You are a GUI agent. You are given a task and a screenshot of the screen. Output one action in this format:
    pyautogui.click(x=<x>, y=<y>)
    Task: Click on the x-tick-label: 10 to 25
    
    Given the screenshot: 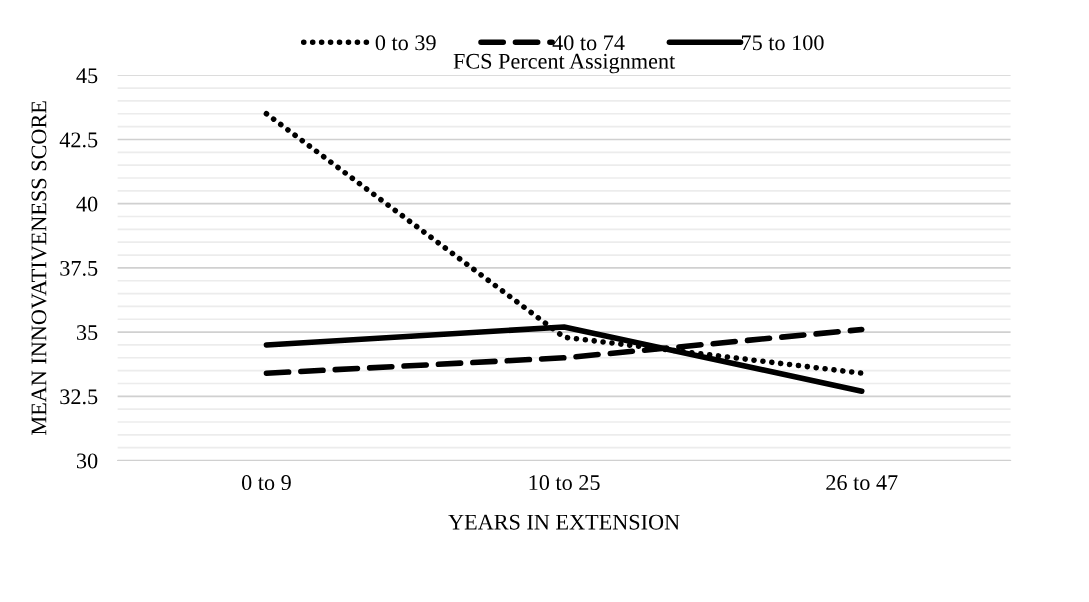 What is the action you would take?
    pyautogui.click(x=564, y=483)
    